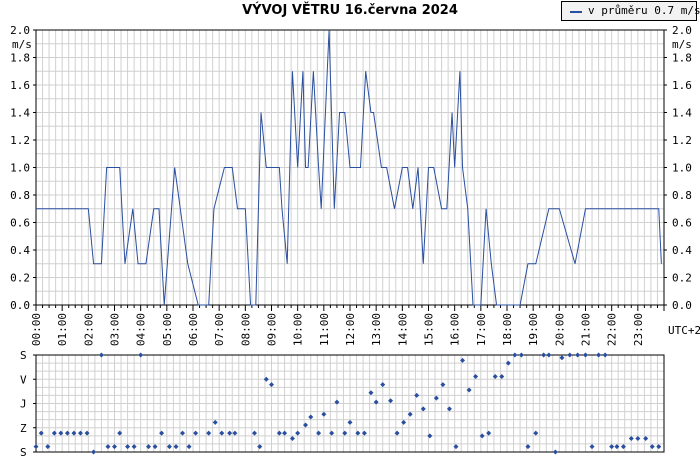 The width and height of the screenshot is (700, 460). Describe the element at coordinates (115, 329) in the screenshot. I see `x-tick-label: 03:00` at that location.